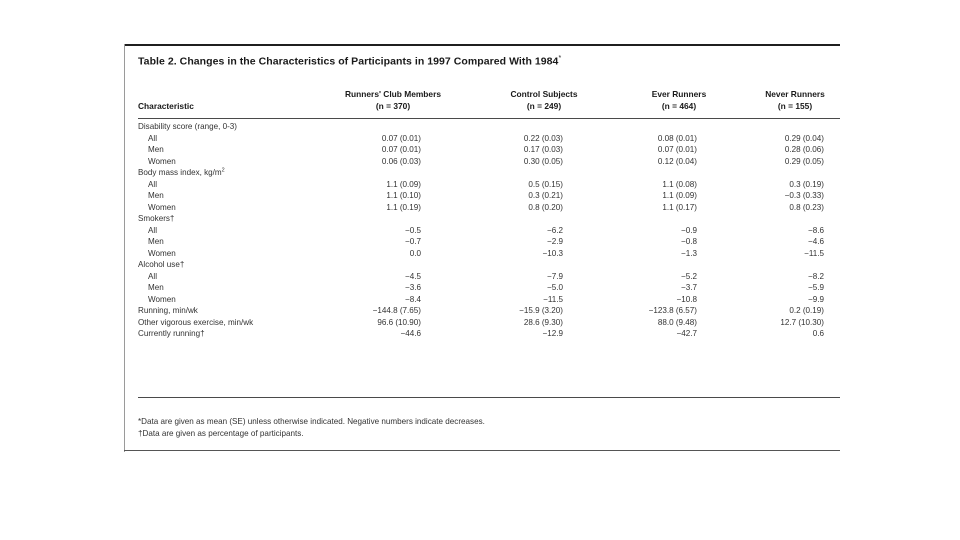 The width and height of the screenshot is (960, 540). What do you see at coordinates (482, 128) in the screenshot?
I see `table-row: Disability score (range, 0-3)` at bounding box center [482, 128].